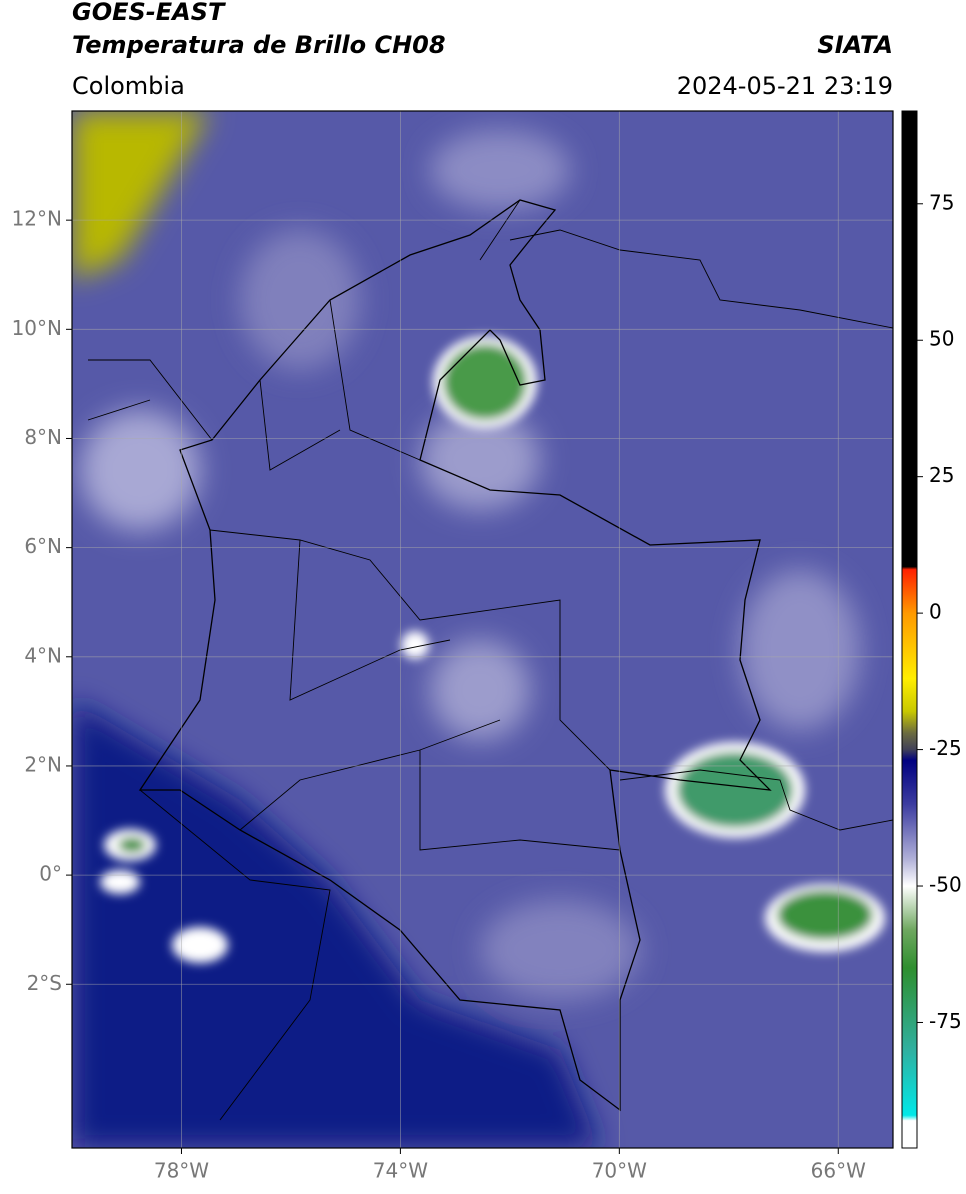 This screenshot has width=966, height=1194. What do you see at coordinates (259, 45) in the screenshot?
I see `subtitle: Temperatura de Brillo CH08` at bounding box center [259, 45].